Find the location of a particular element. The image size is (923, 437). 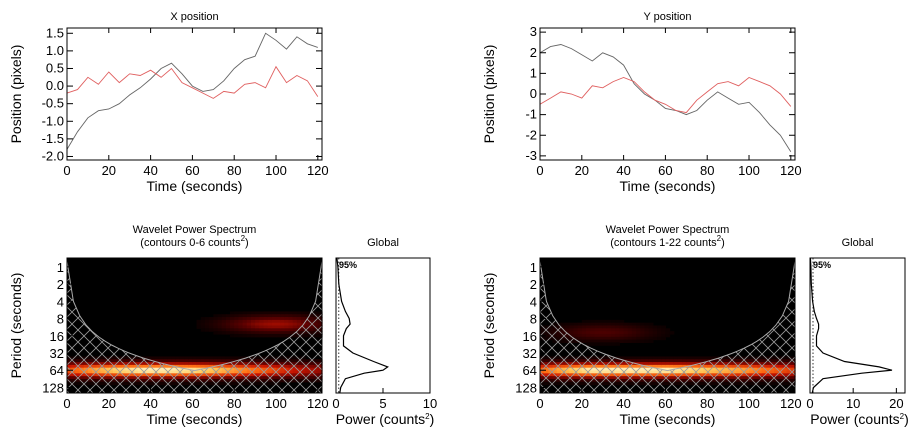

y-tick-label: 3 is located at coordinates (533, 31).